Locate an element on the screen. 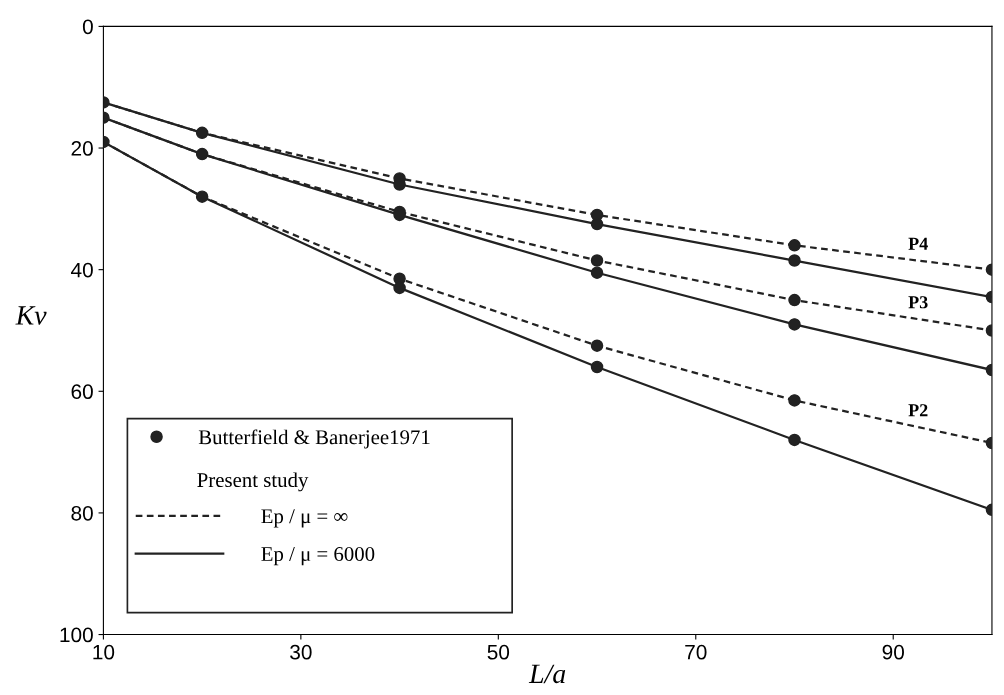  annotation: P3 is located at coordinates (918, 302).